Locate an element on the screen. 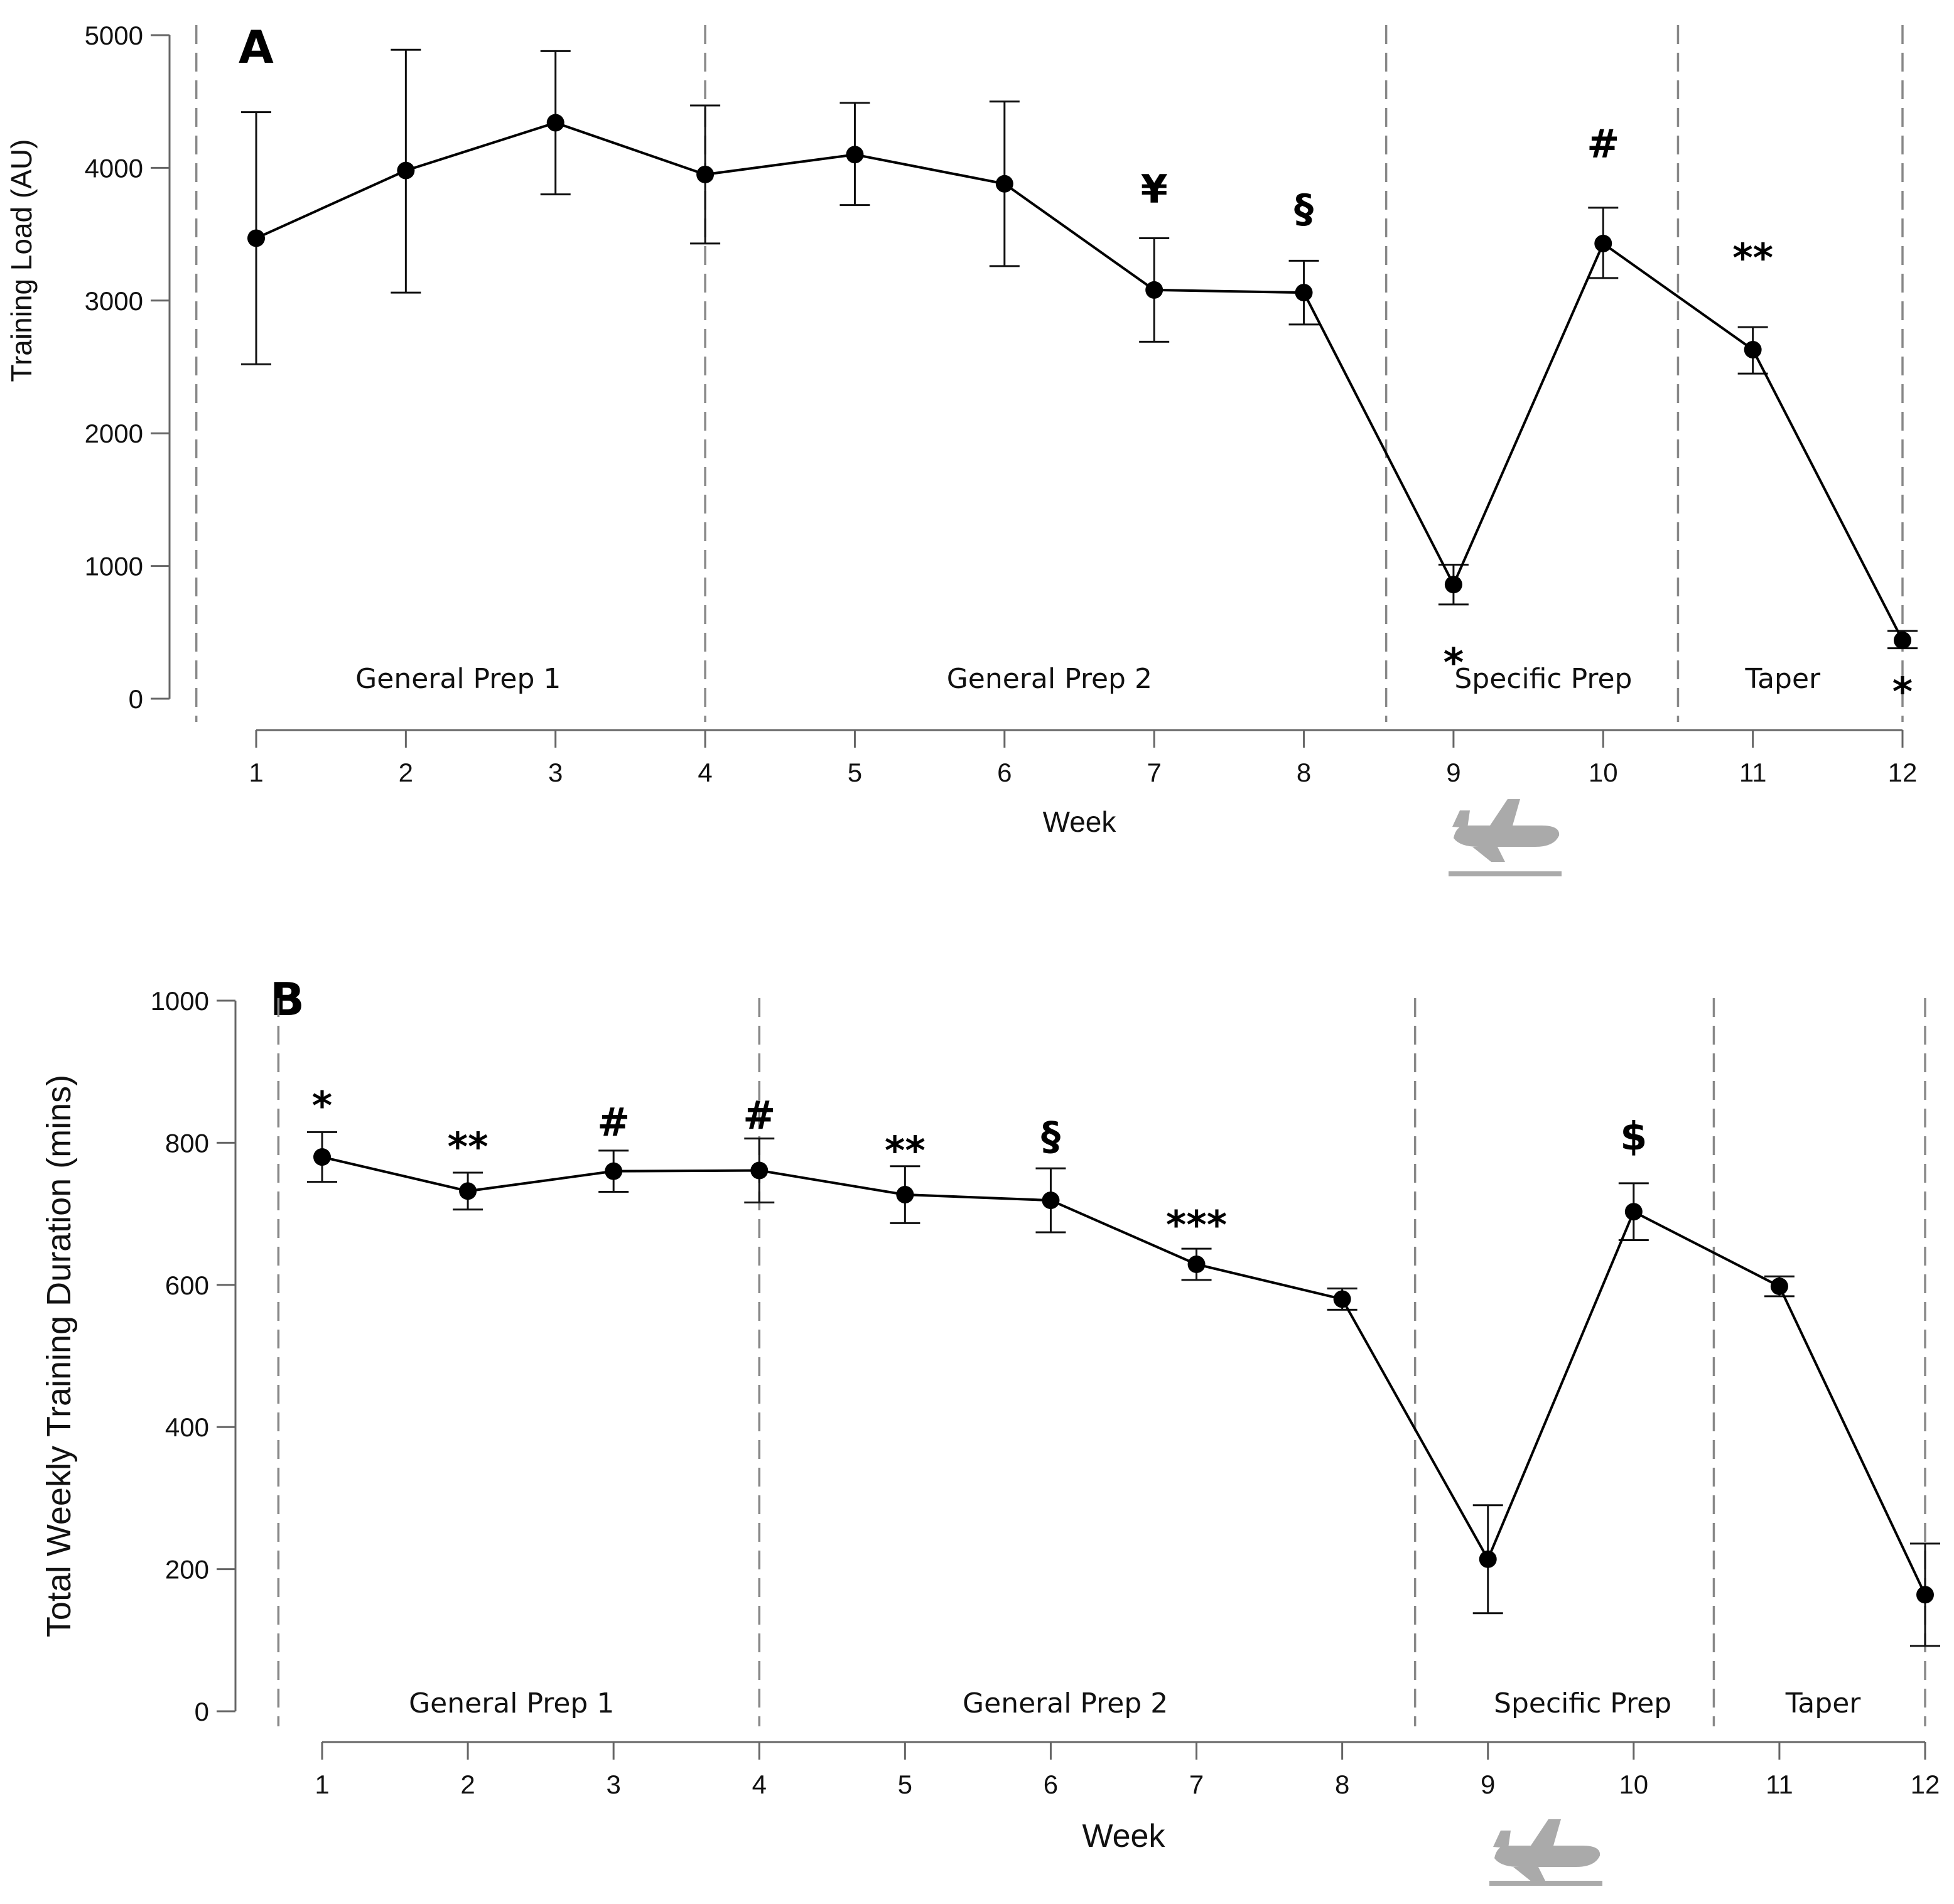 The height and width of the screenshot is (1904, 1954). y-tick-label: 5000 is located at coordinates (114, 35).